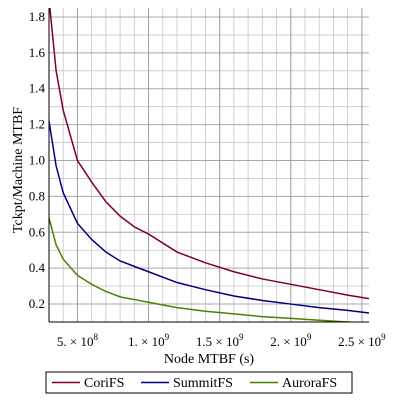 Image resolution: width=400 pixels, height=400 pixels. Describe the element at coordinates (209, 359) in the screenshot. I see `x-axis-label: Node MTBF (s)` at that location.